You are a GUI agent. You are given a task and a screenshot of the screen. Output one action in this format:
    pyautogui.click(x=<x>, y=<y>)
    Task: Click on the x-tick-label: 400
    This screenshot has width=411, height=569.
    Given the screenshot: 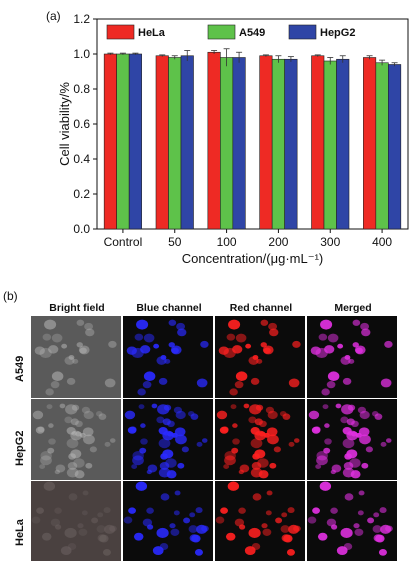 What is the action you would take?
    pyautogui.click(x=382, y=242)
    